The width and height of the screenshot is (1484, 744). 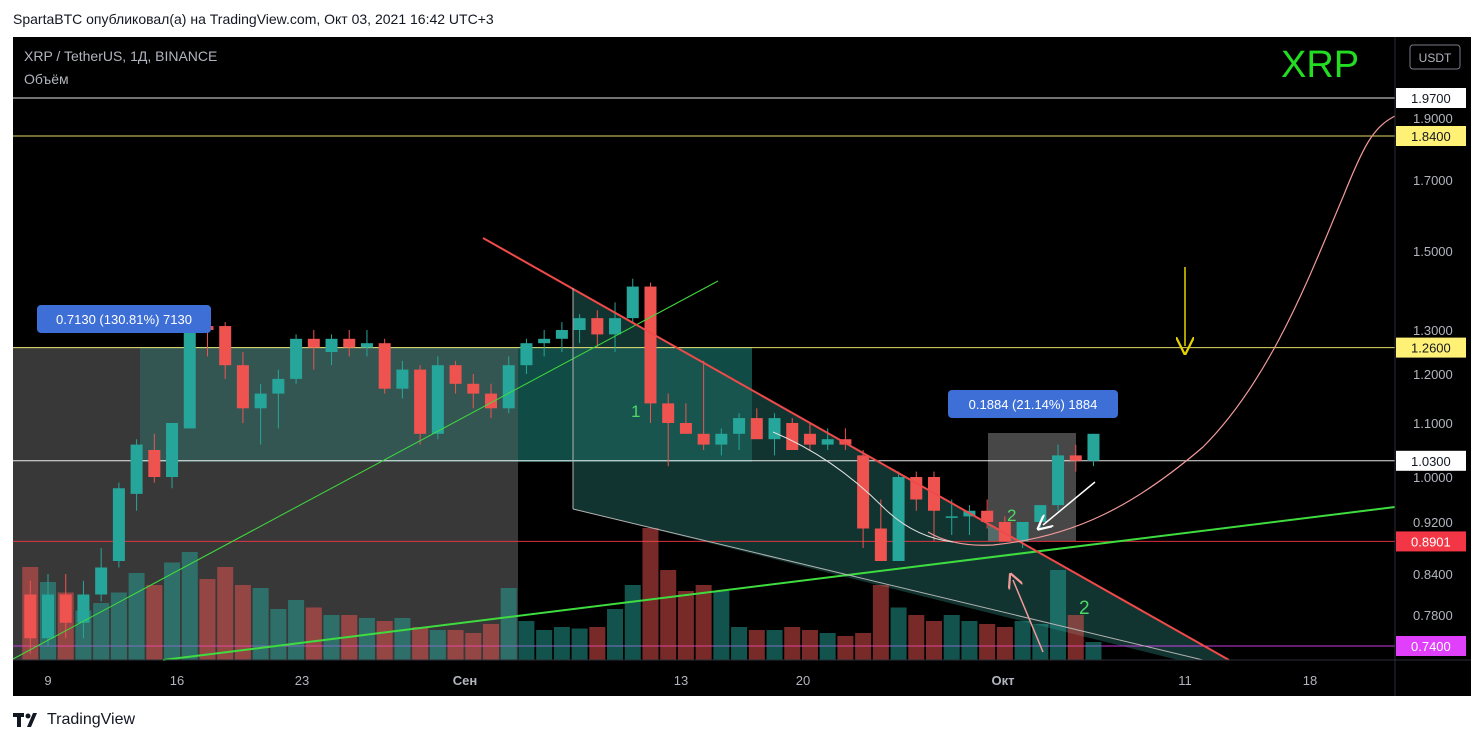 I want to click on price-tick-label: 0.8400, so click(x=1433, y=574).